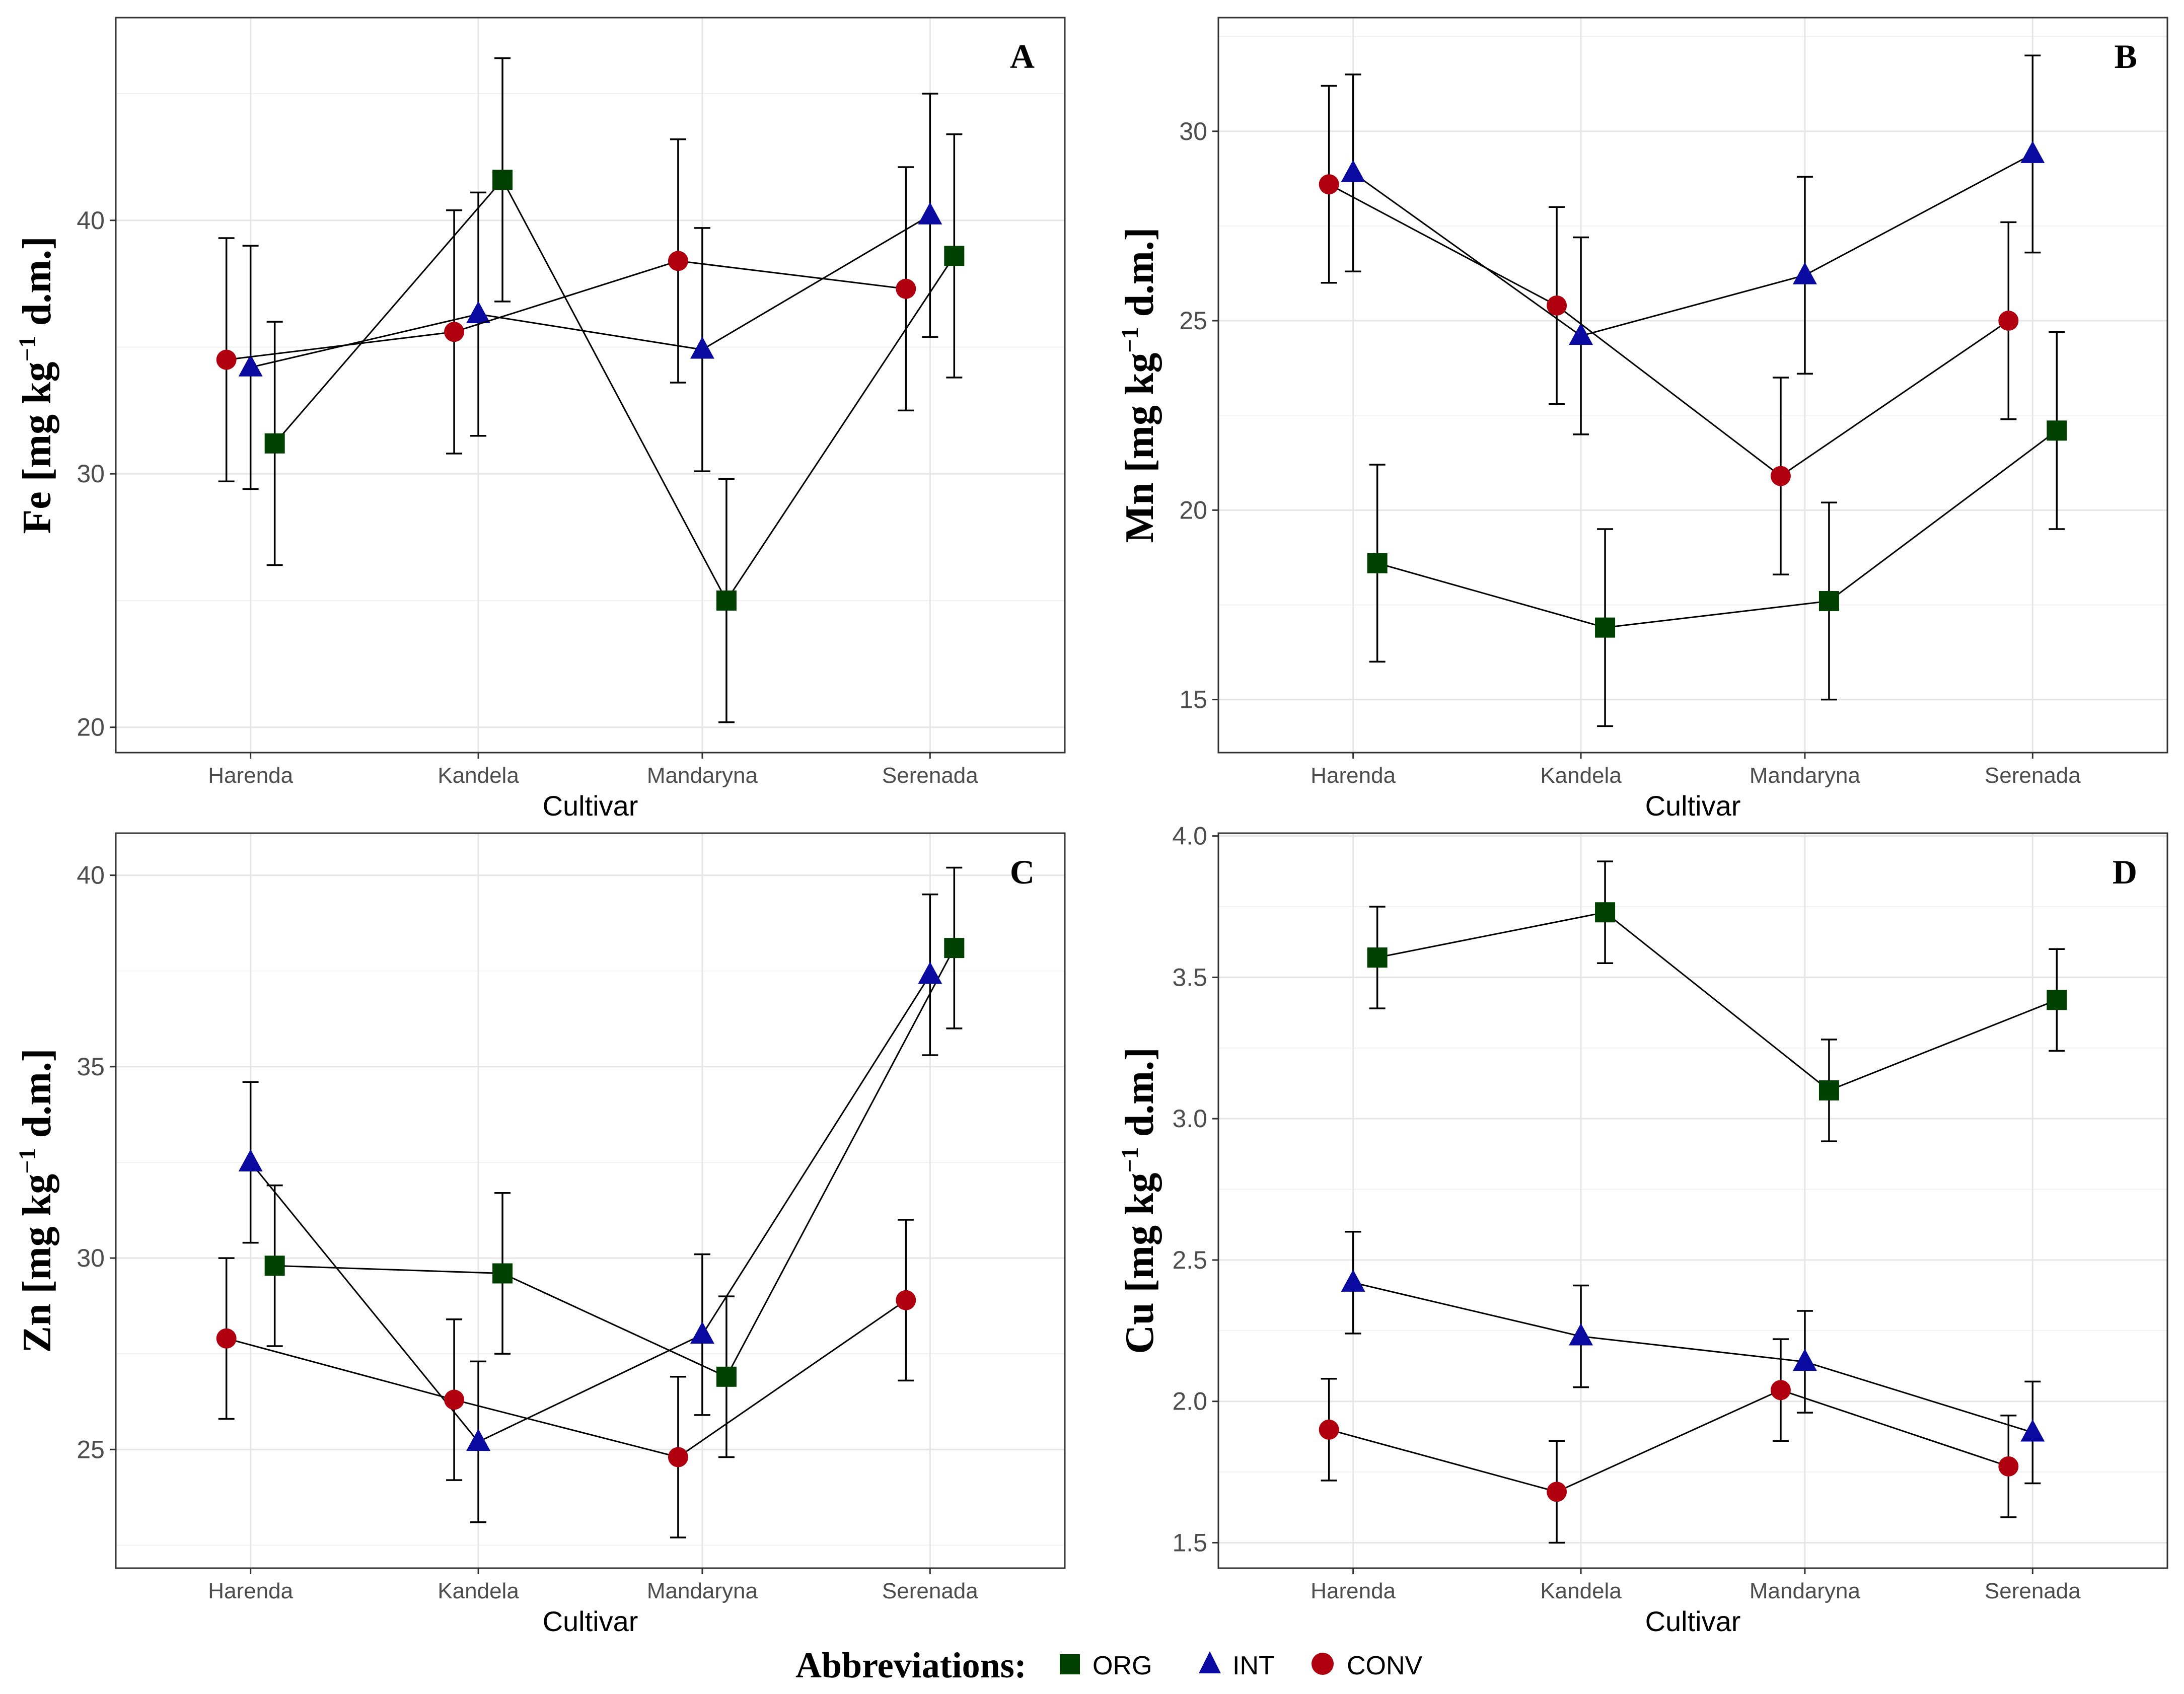 Image resolution: width=2184 pixels, height=1694 pixels. Describe the element at coordinates (1189, 977) in the screenshot. I see `y-tick-label: 3.5` at that location.